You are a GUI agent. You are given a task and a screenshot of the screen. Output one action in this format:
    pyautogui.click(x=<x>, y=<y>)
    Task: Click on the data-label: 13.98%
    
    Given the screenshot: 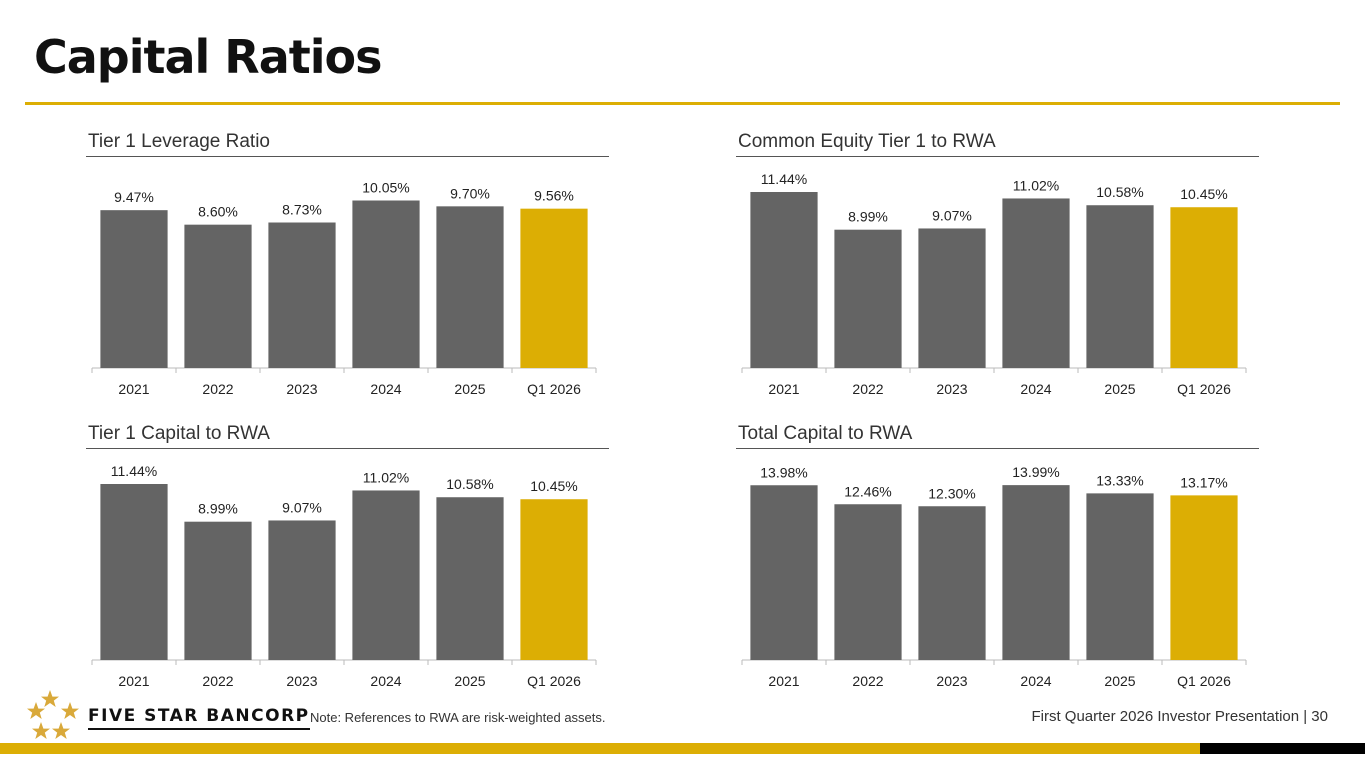 What is the action you would take?
    pyautogui.click(x=783, y=472)
    